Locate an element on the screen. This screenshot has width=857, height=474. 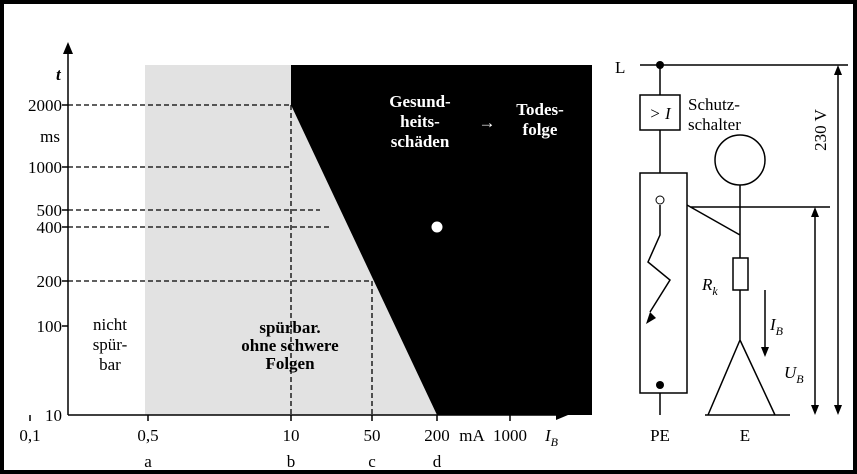
x-label: 200 is located at coordinates (437, 435).